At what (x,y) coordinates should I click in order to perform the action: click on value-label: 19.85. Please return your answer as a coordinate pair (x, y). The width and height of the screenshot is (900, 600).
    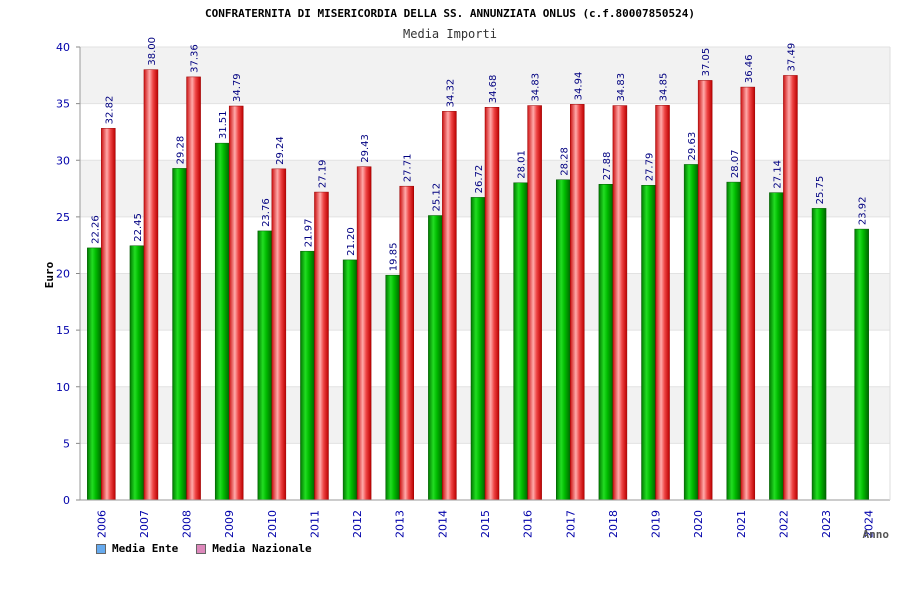
    Looking at the image, I should click on (394, 257).